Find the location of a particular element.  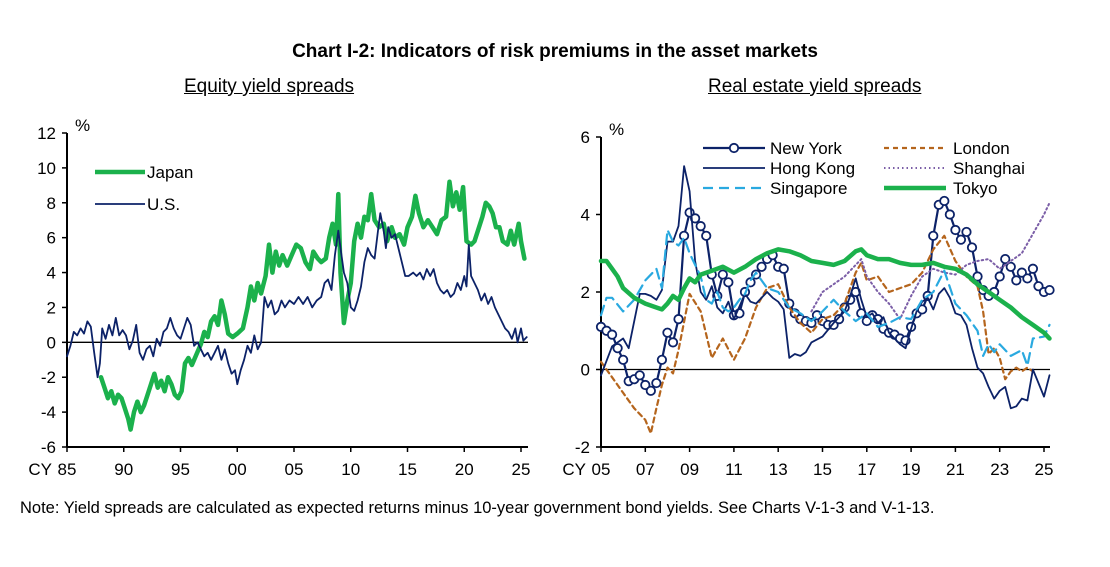

x-tick-label: 23 is located at coordinates (999, 469).